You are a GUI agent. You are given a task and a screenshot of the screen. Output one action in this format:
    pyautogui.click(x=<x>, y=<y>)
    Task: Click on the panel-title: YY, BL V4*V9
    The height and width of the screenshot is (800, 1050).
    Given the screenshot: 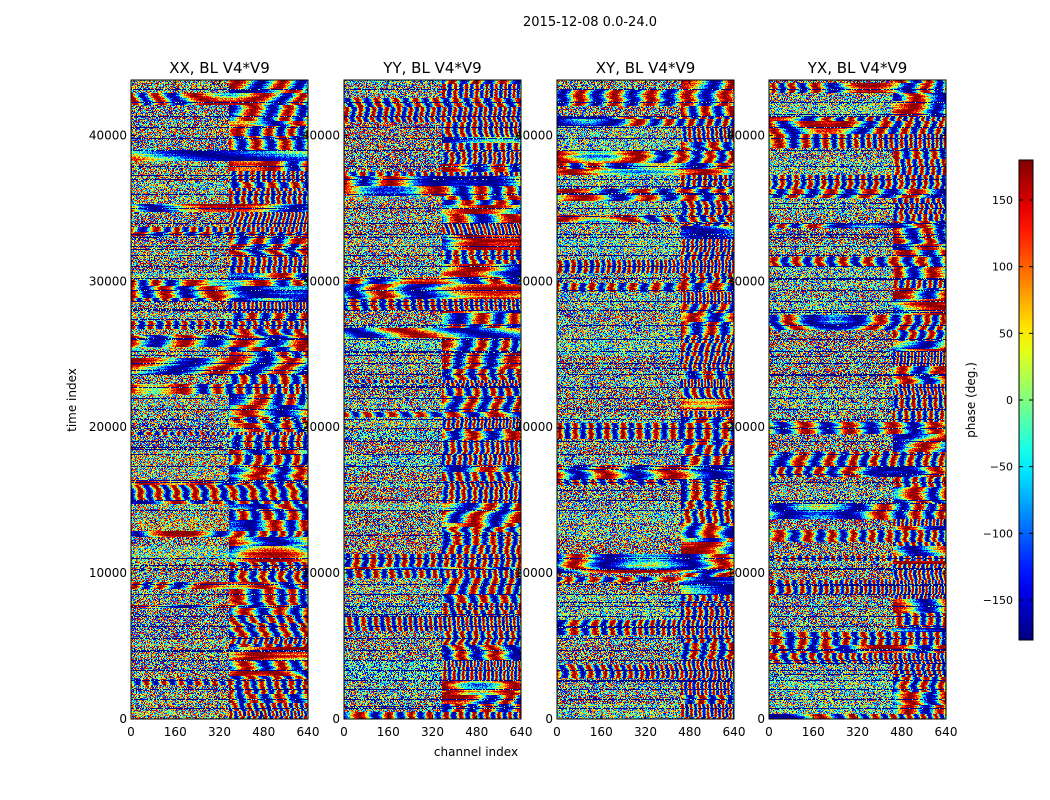 What is the action you would take?
    pyautogui.click(x=431, y=68)
    